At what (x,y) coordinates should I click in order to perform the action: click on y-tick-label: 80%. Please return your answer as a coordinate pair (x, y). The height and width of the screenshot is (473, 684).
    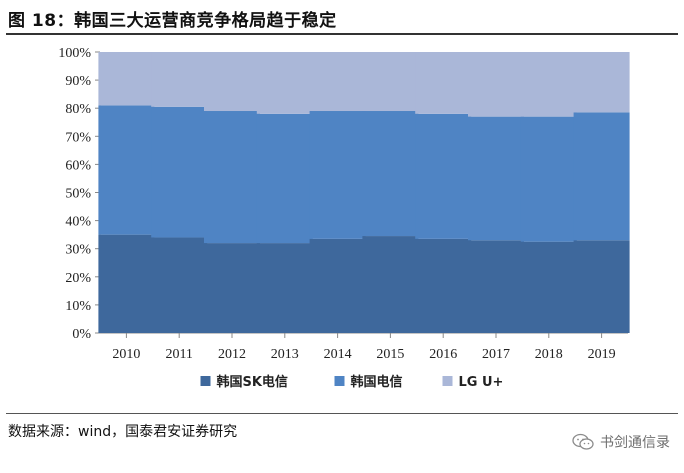
    Looking at the image, I should click on (78, 109).